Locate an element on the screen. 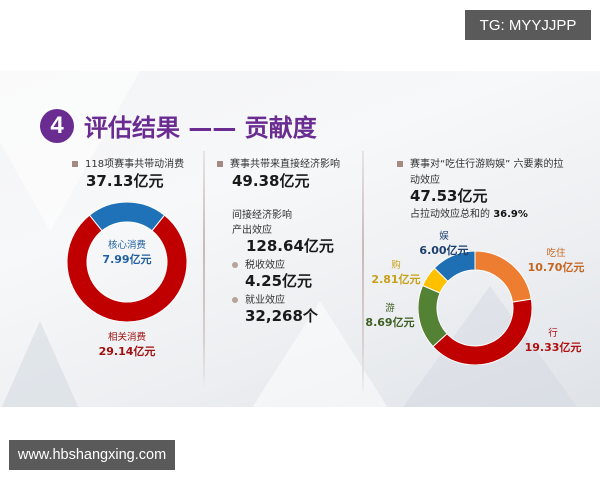 The height and width of the screenshot is (480, 600). consumption-heading: 118项赛事共带动消费 is located at coordinates (128, 162).